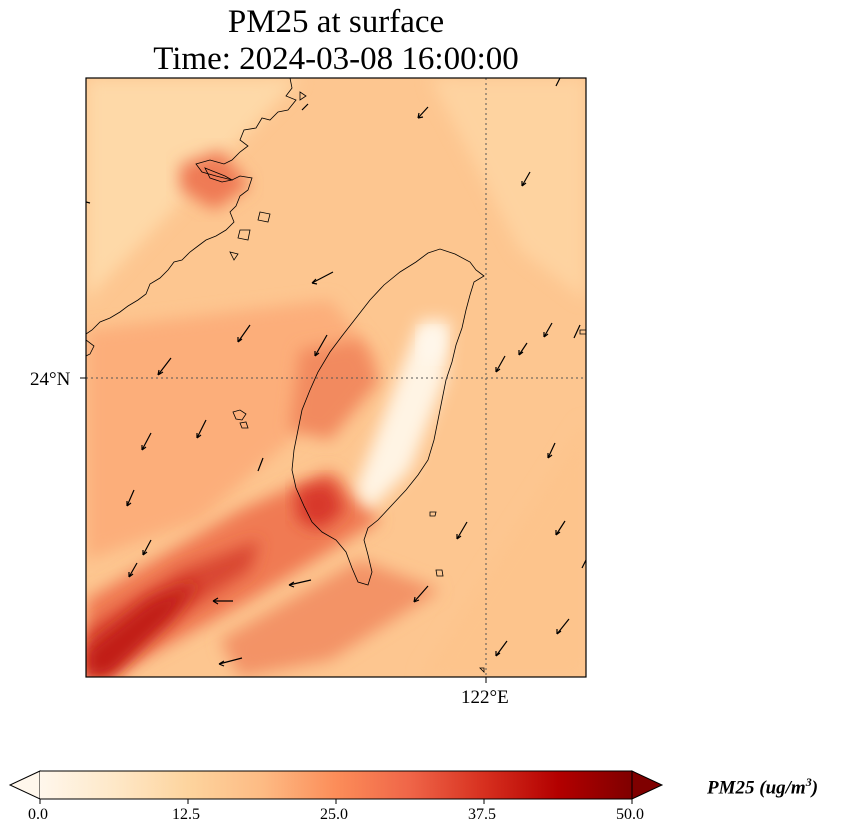  I want to click on colorbar-title: PM25 (ug/m3), so click(762, 787).